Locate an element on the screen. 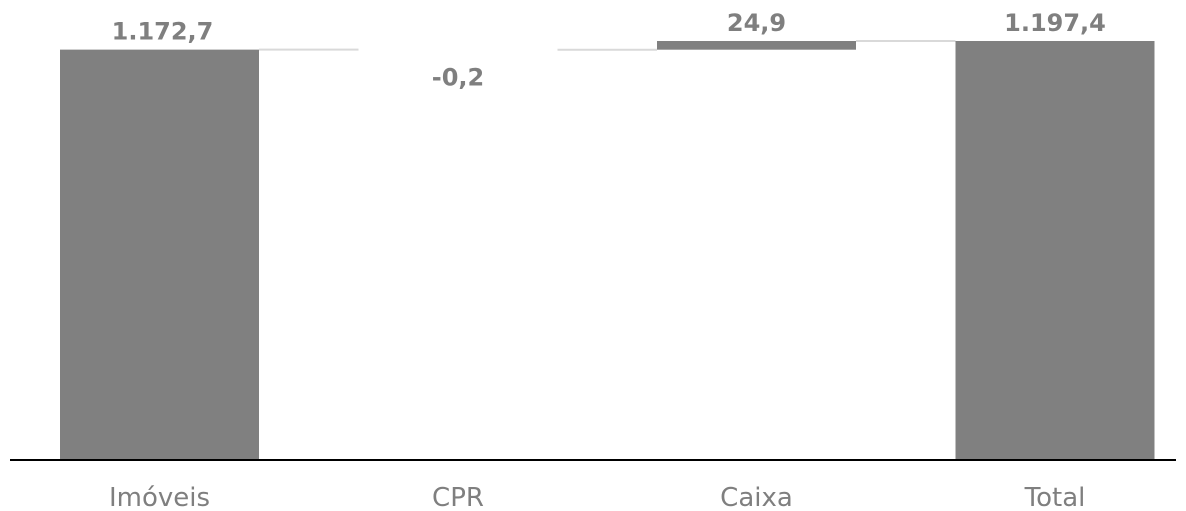 The image size is (1186, 511). value-label: 24,9 is located at coordinates (756, 23).